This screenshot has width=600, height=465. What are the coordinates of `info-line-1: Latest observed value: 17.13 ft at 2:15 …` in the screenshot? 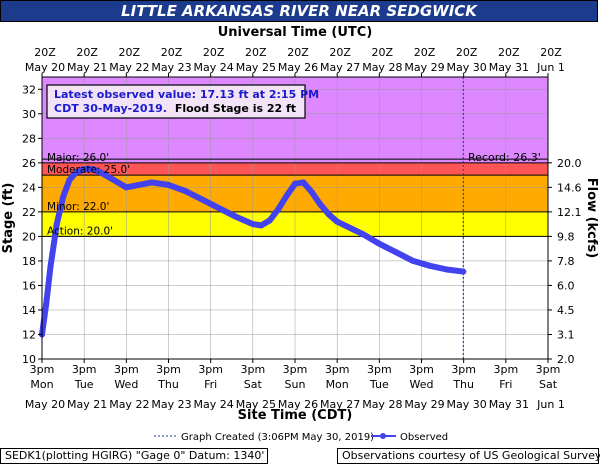 It's located at (186, 94).